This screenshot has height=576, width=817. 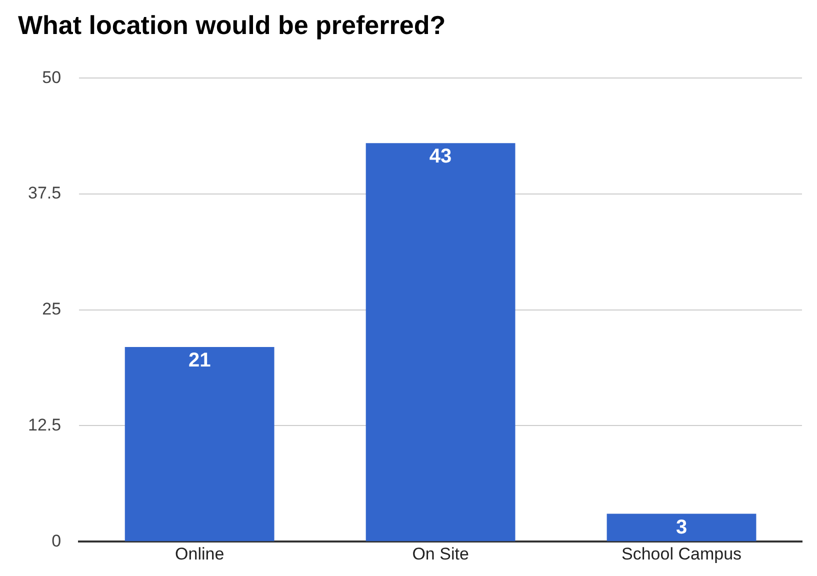 What do you see at coordinates (45, 424) in the screenshot?
I see `y-tick-label: 12.5` at bounding box center [45, 424].